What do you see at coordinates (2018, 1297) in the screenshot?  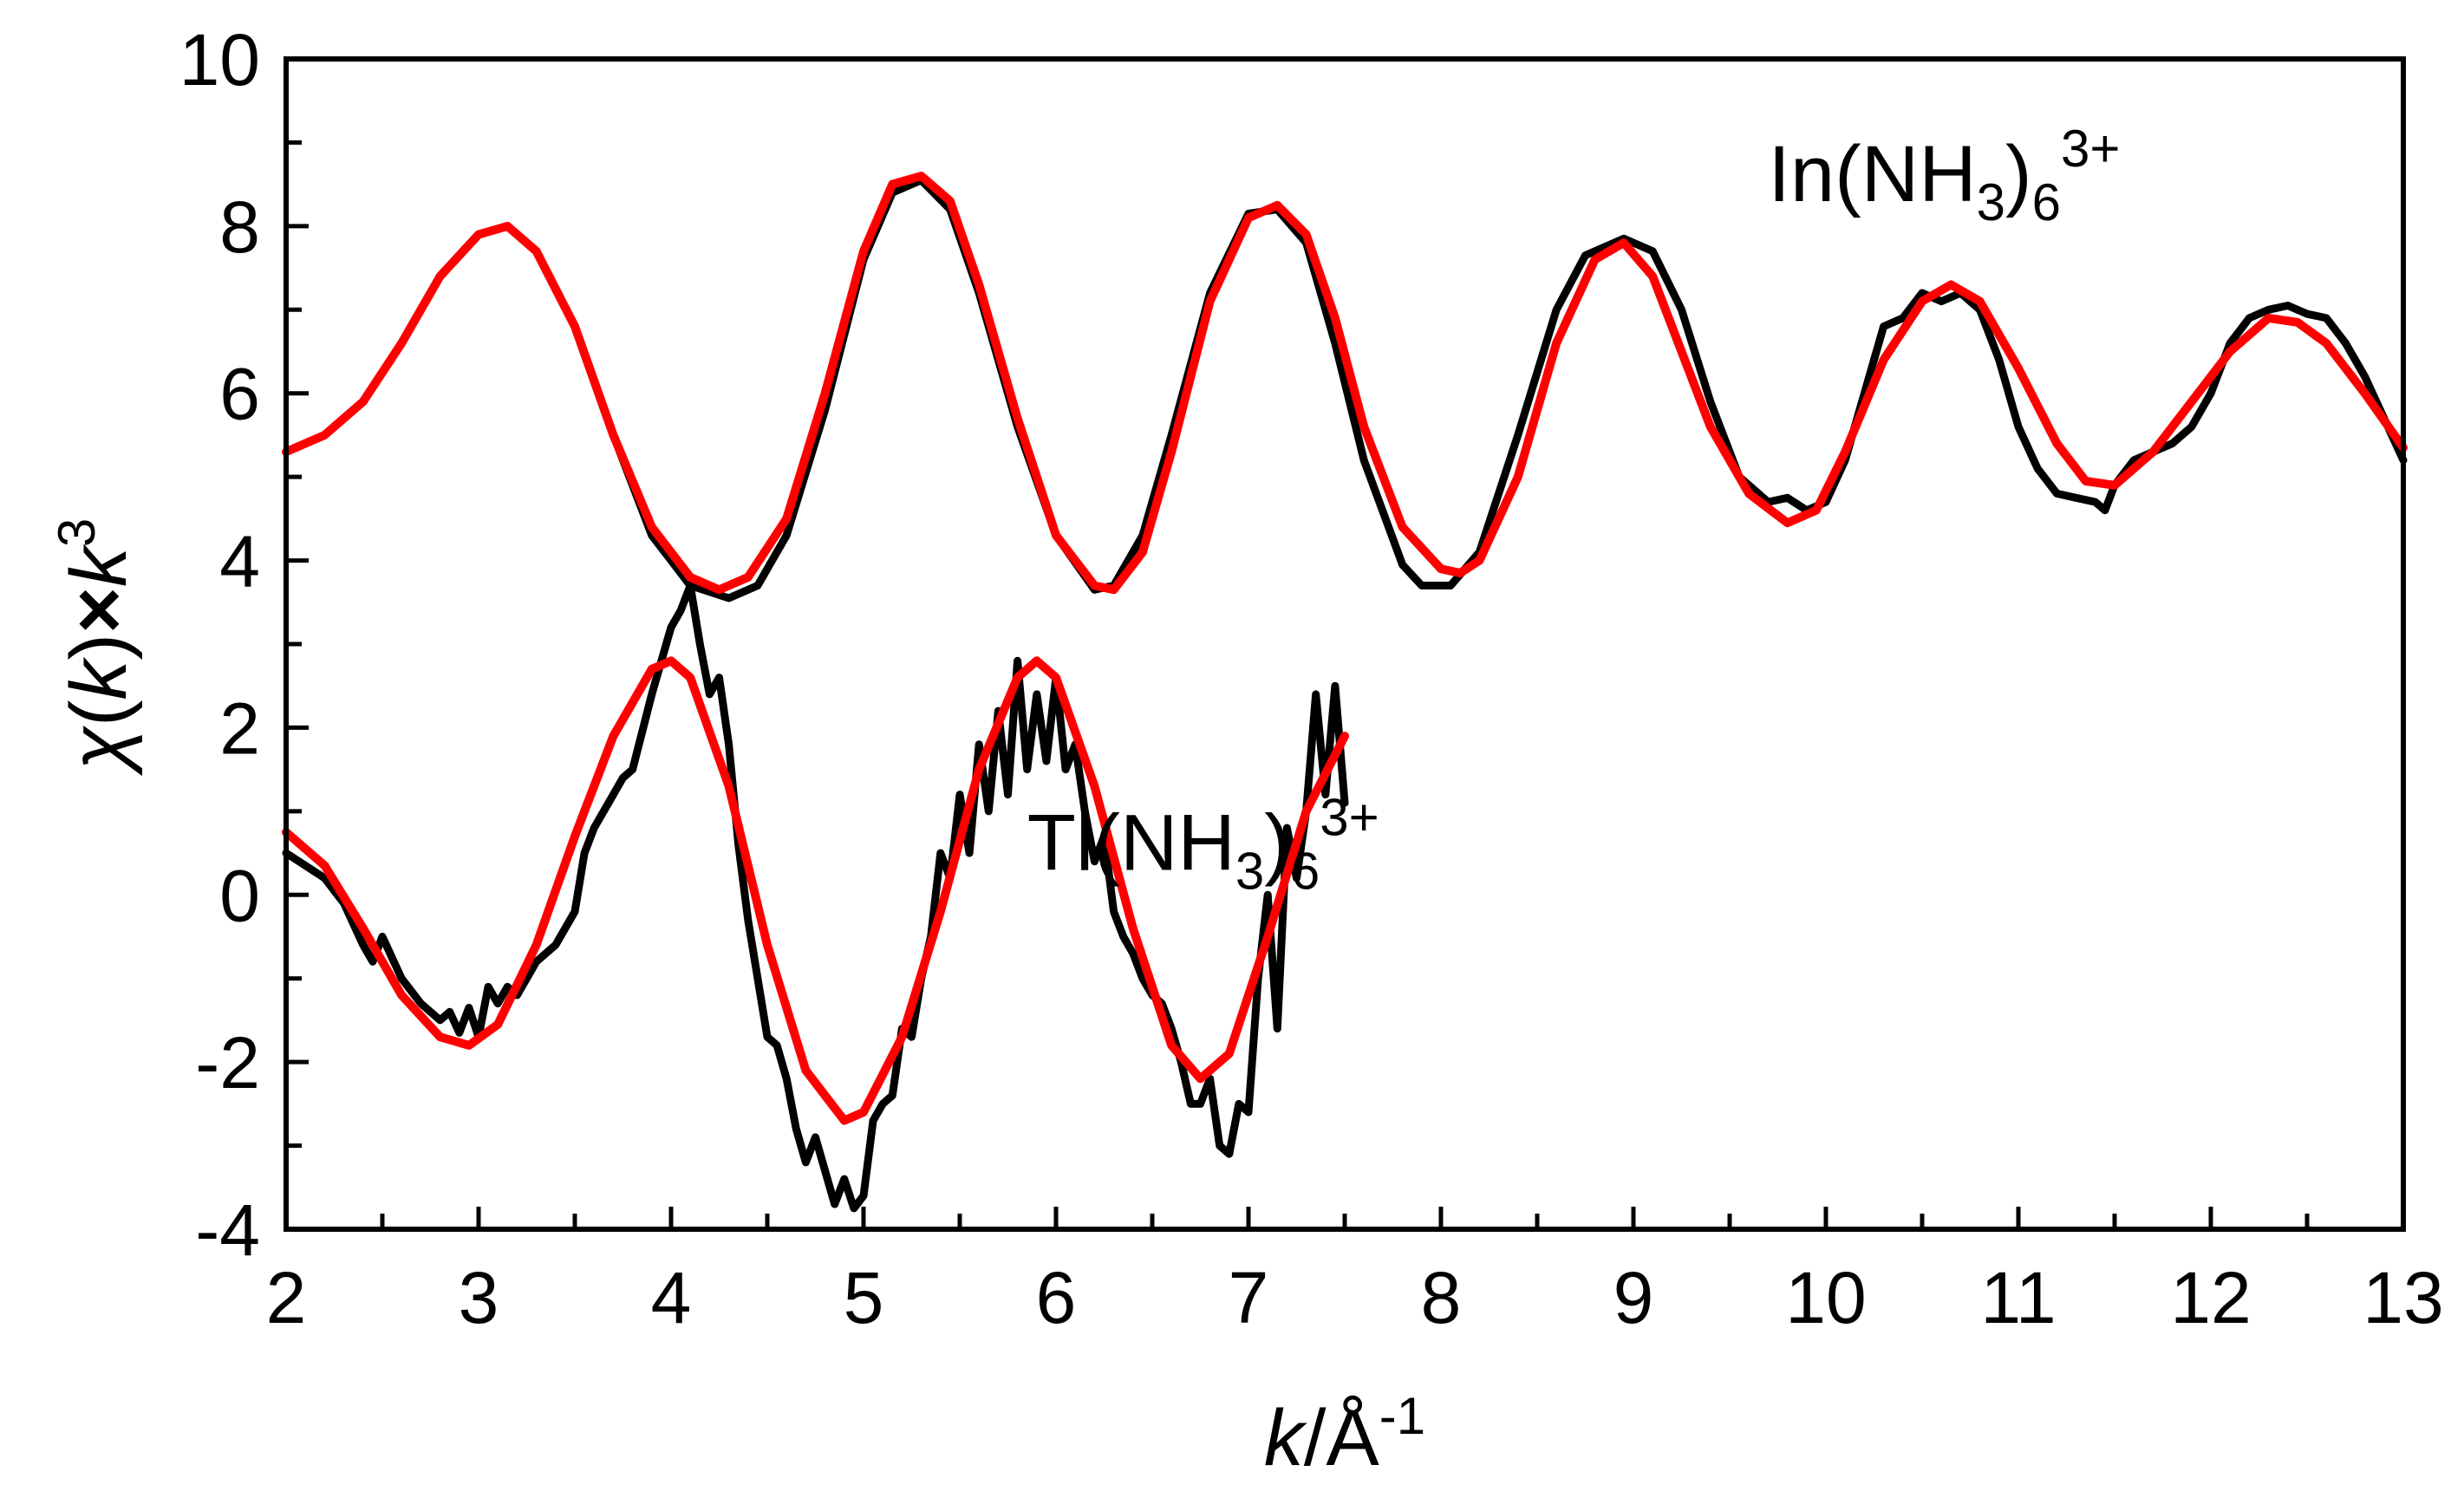 I see `x-tick-label: 11` at bounding box center [2018, 1297].